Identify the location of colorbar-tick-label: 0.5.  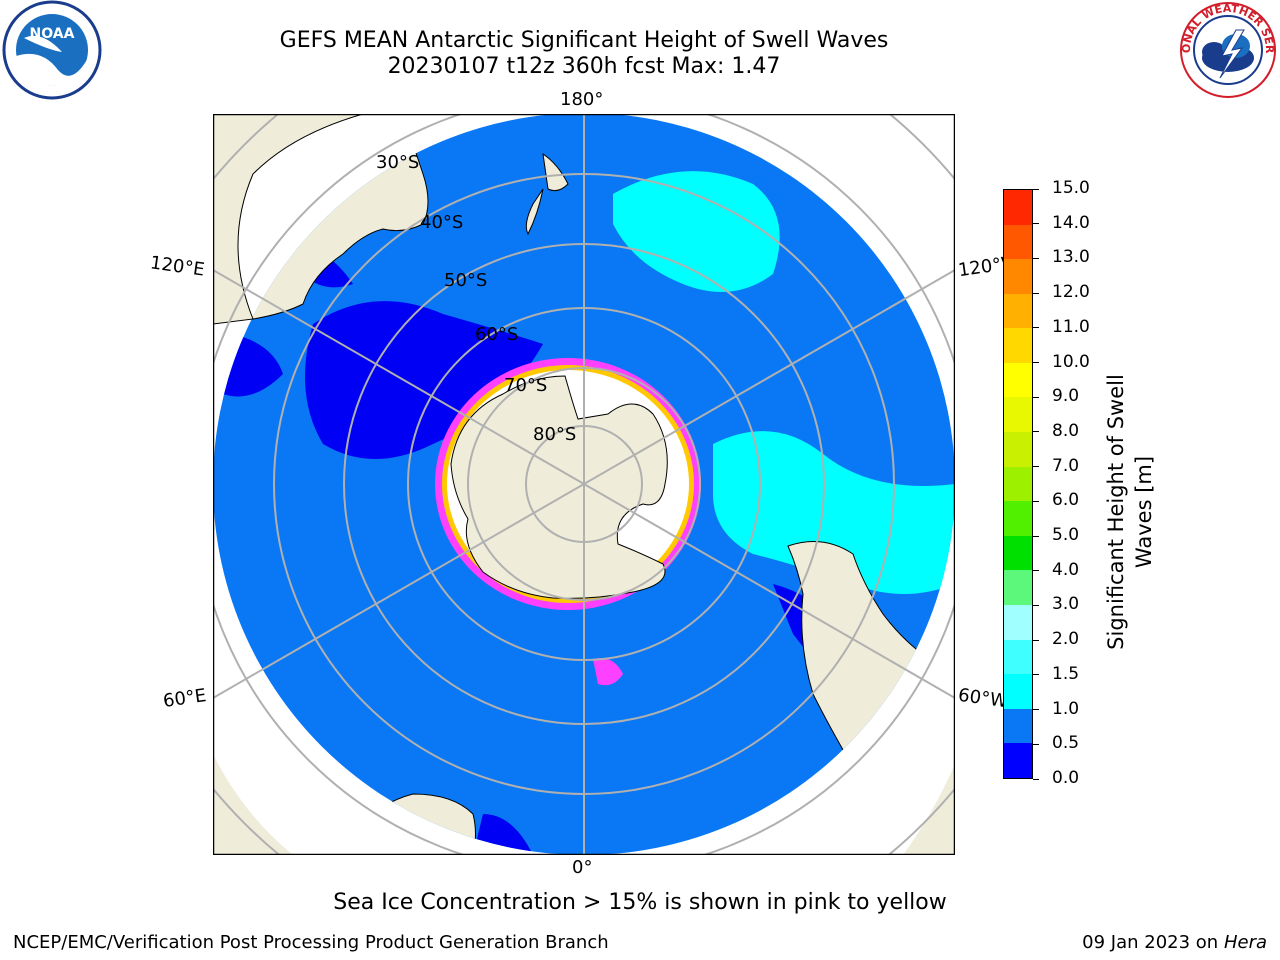
(1066, 743).